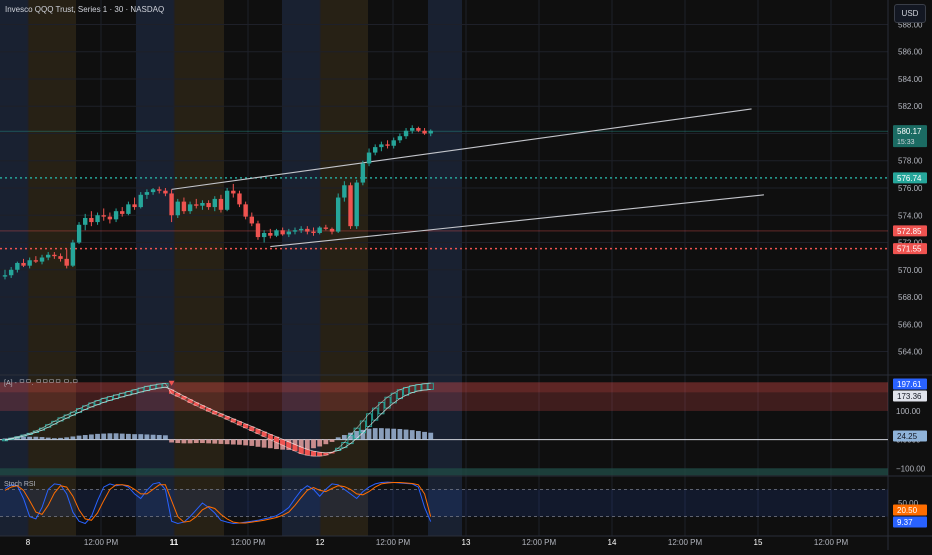 This screenshot has width=932, height=555. I want to click on price-axis-tick-label: 566.00, so click(910, 324).